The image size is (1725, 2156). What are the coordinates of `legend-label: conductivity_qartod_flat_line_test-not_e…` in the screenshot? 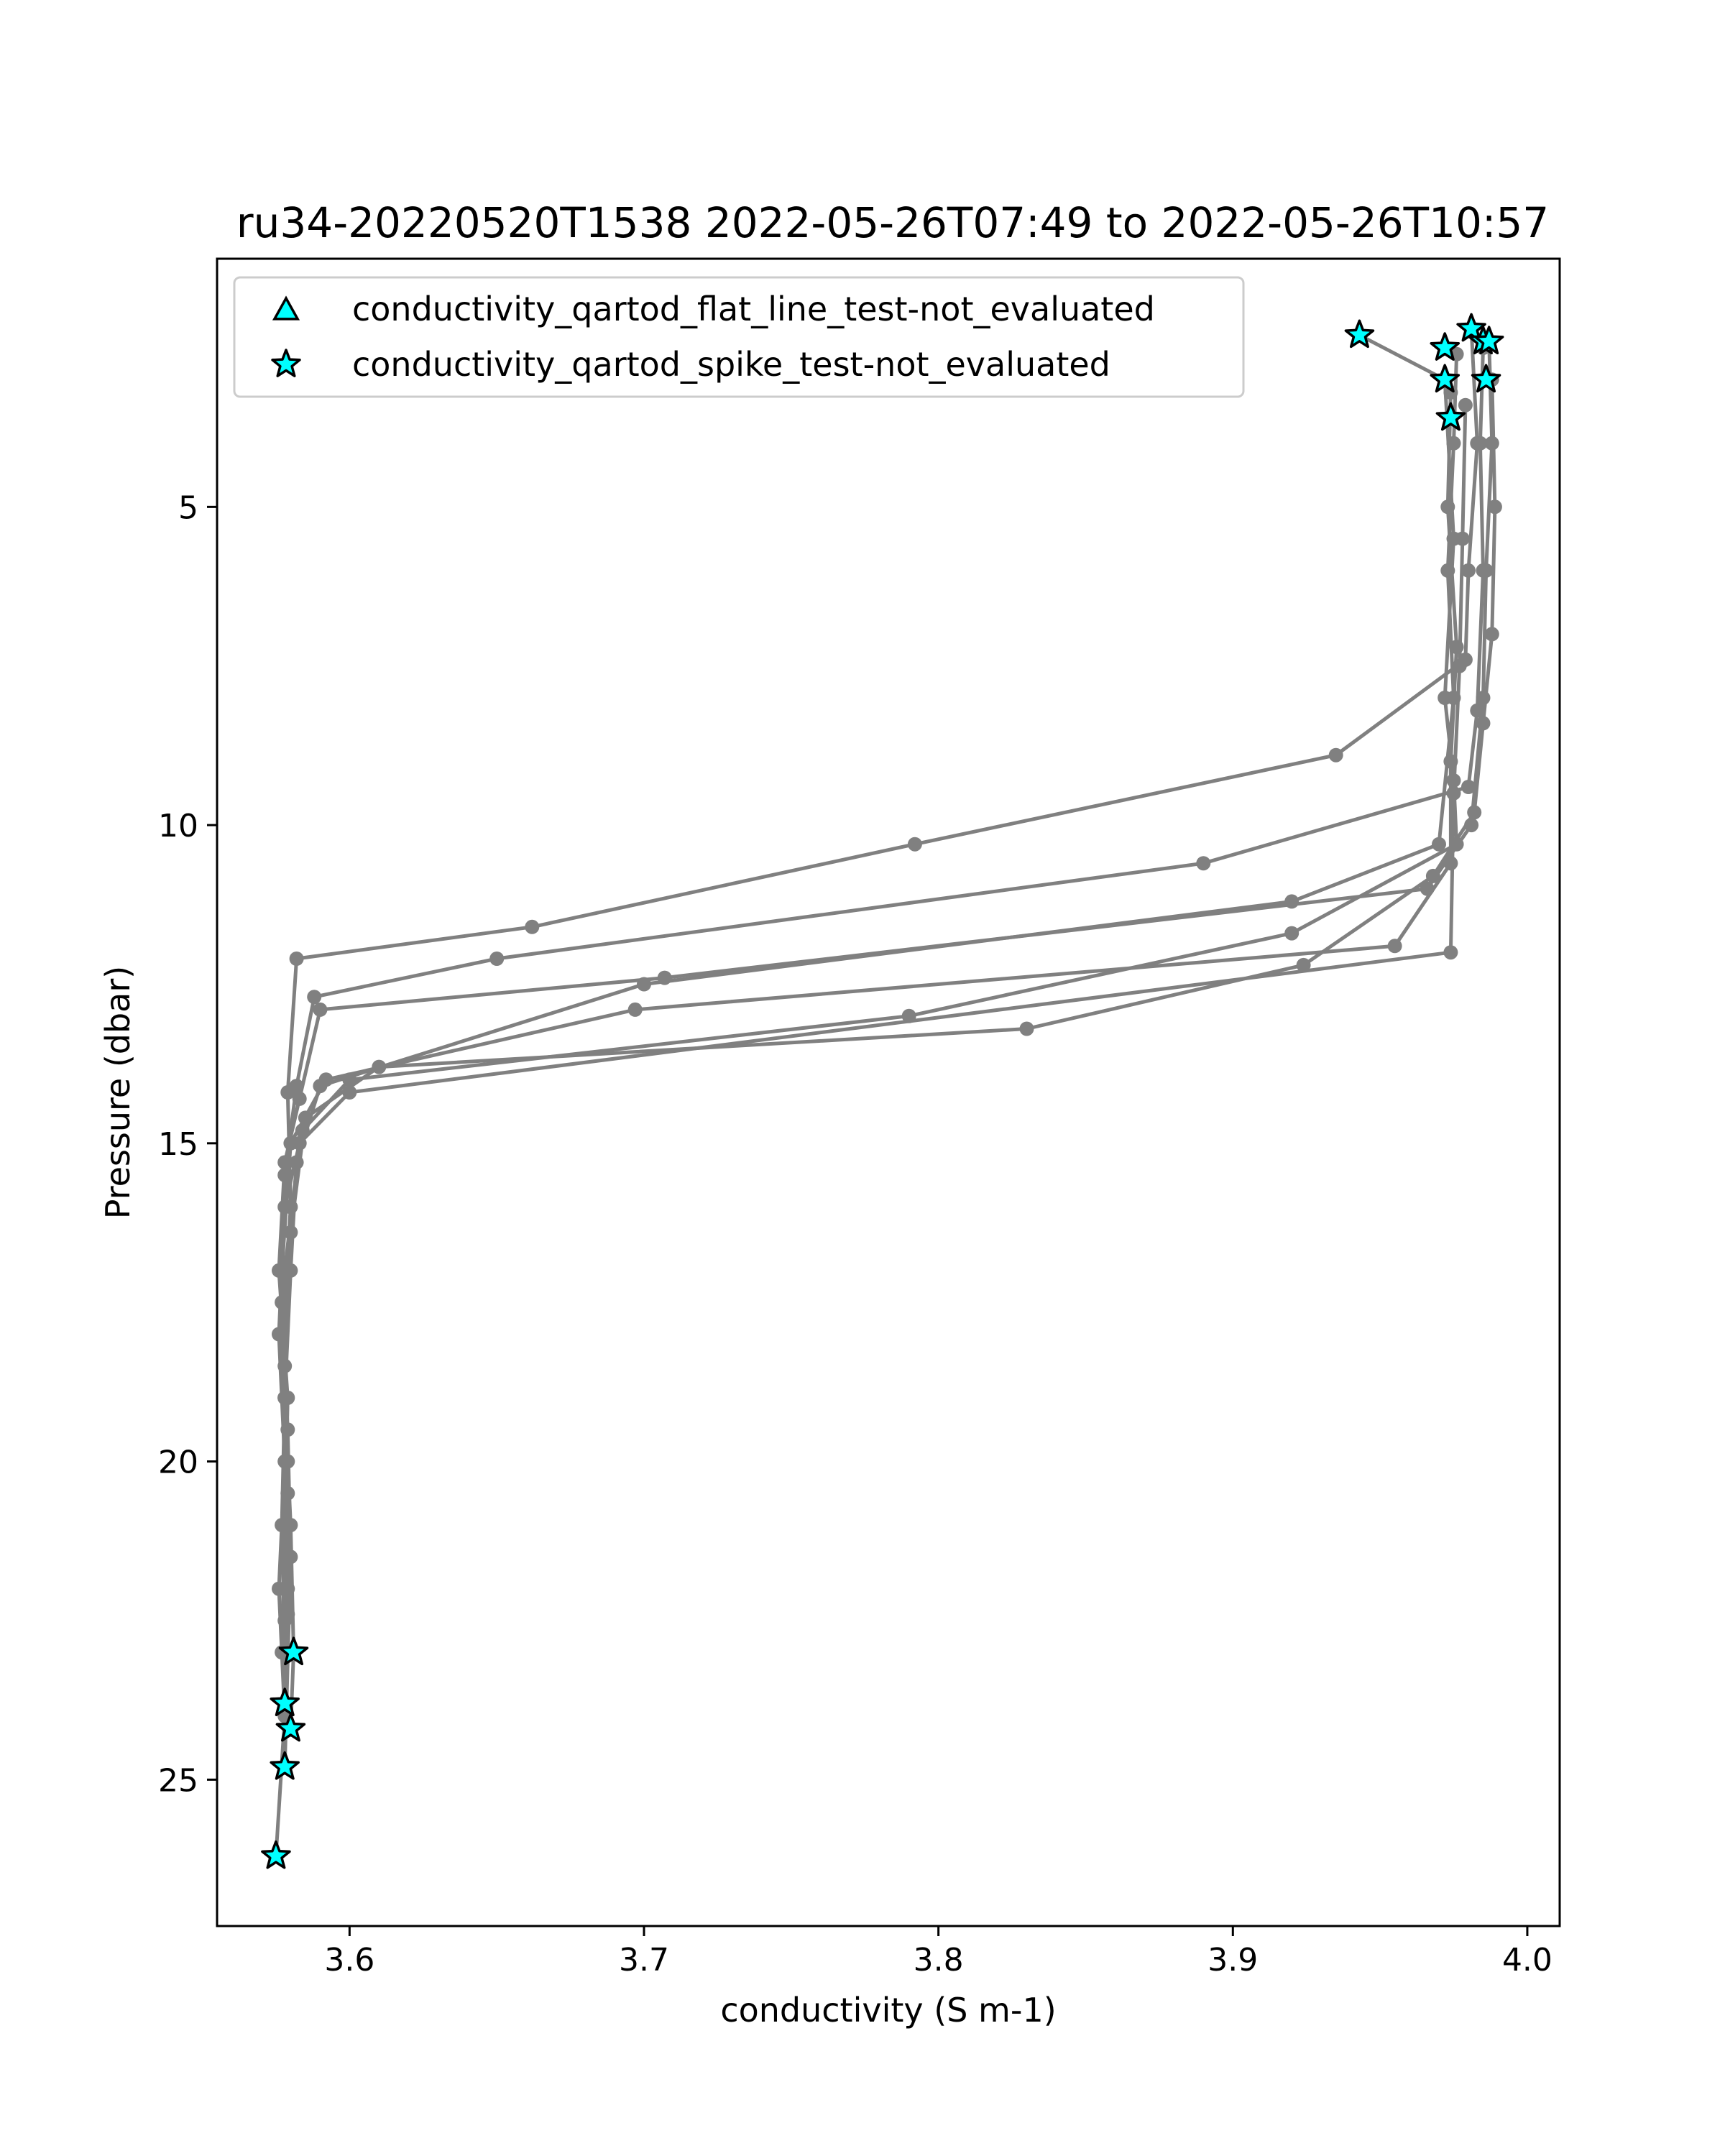 It's located at (753, 309).